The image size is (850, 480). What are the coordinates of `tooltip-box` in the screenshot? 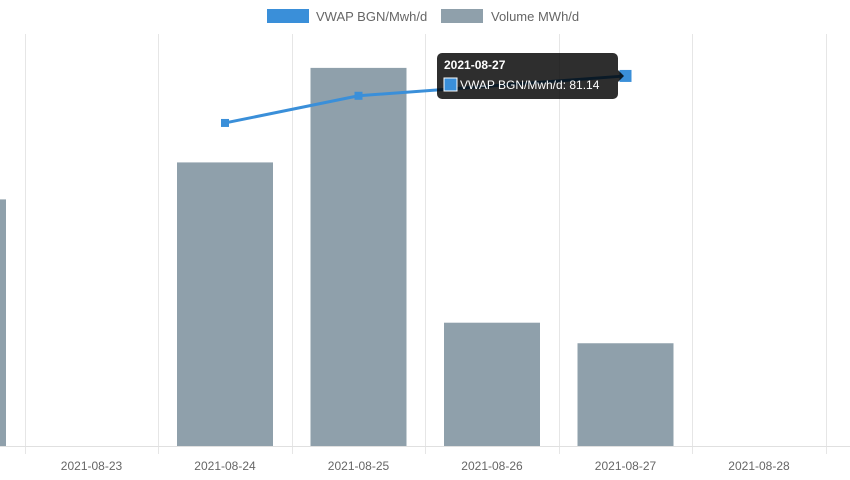 It's located at (527, 76).